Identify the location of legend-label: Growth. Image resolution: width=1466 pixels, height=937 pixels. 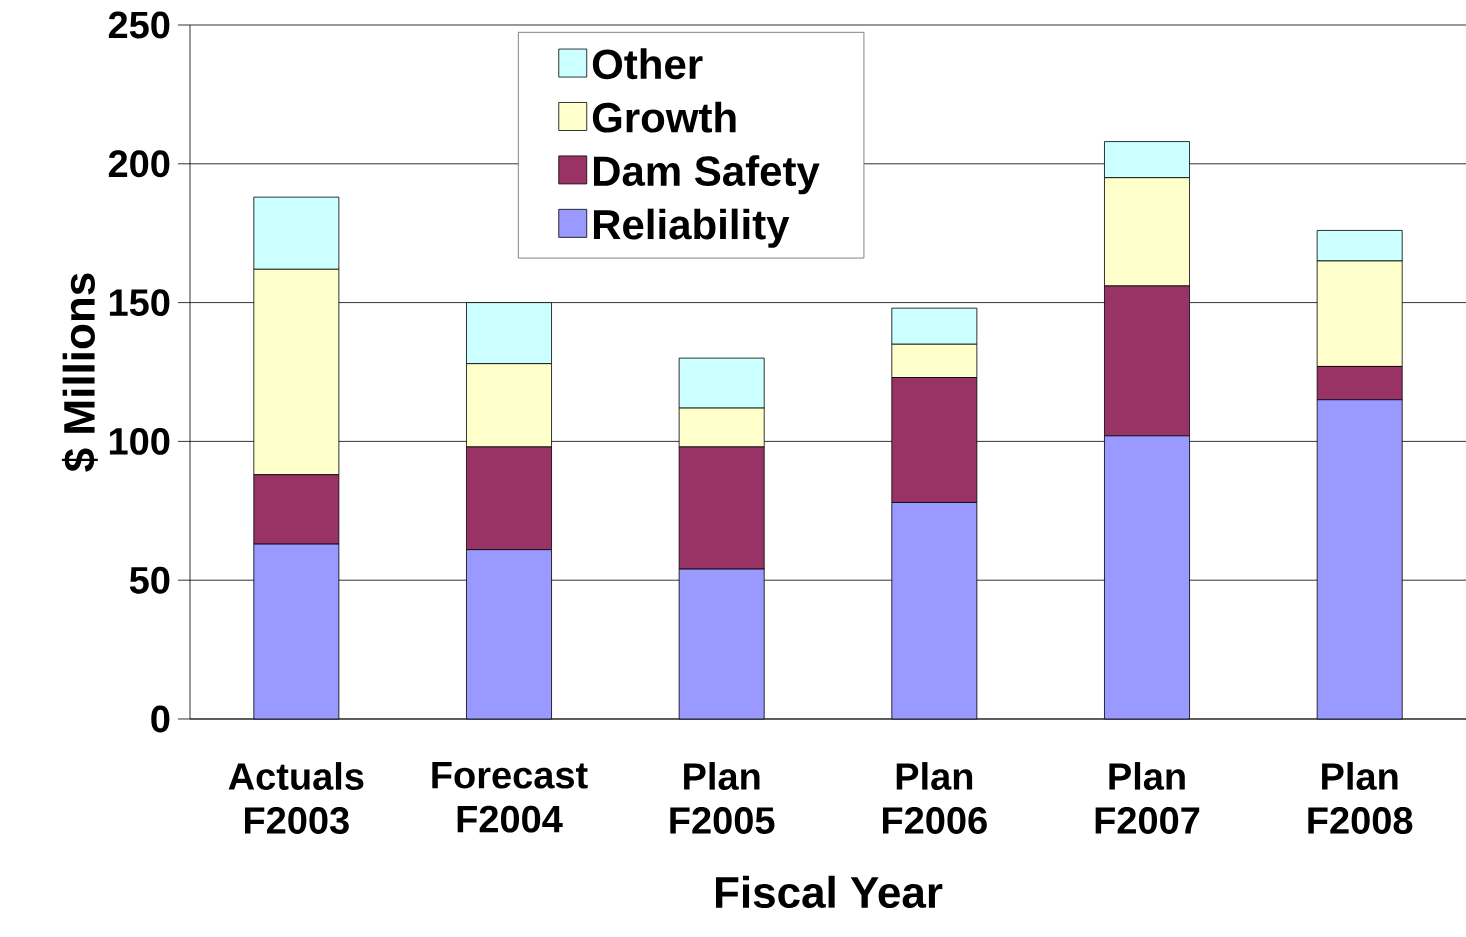
(664, 117).